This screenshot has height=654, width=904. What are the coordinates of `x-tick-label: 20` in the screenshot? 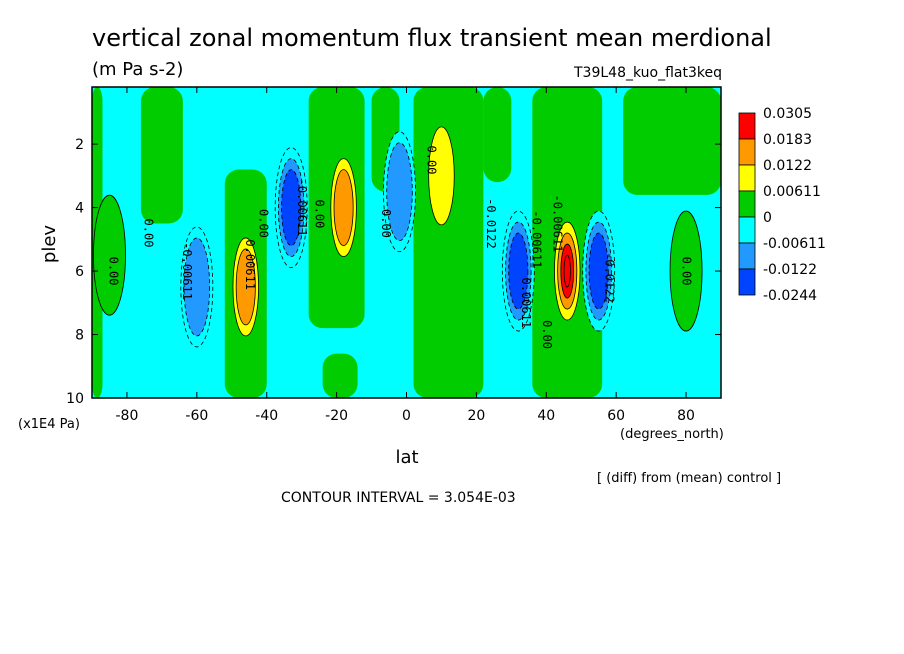 It's located at (476, 416).